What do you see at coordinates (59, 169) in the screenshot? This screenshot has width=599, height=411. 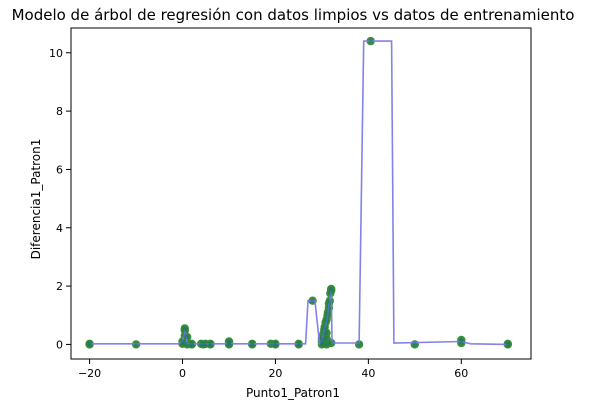 I see `y-tick-label: 6` at bounding box center [59, 169].